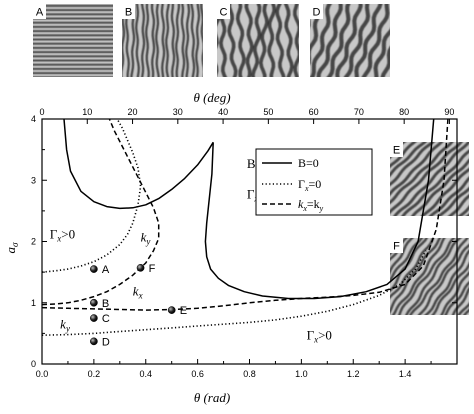  What do you see at coordinates (183, 311) in the screenshot?
I see `point-label-e: E` at bounding box center [183, 311].